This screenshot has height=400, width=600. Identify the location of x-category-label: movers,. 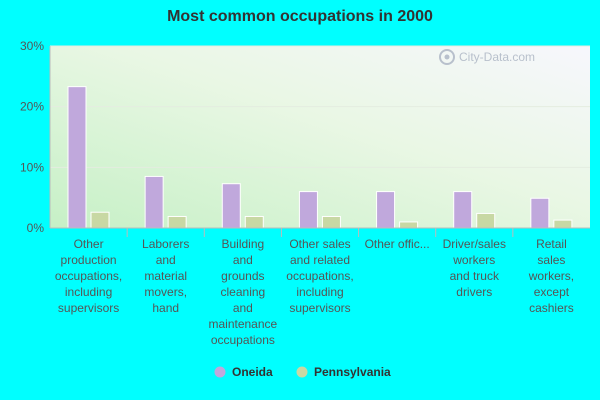
(165, 292).